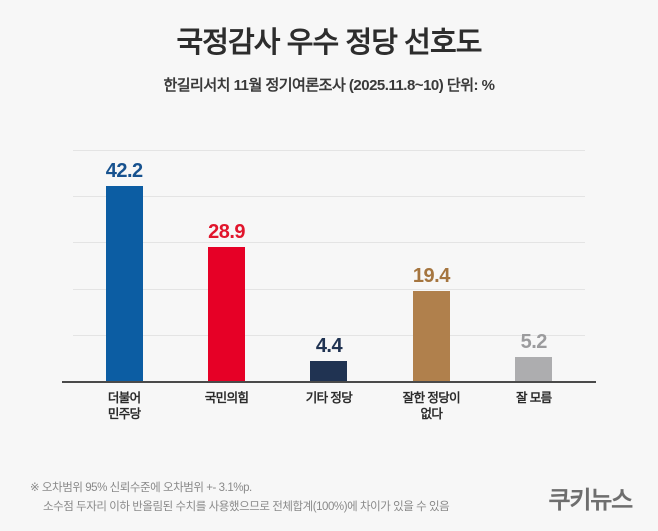  What do you see at coordinates (329, 345) in the screenshot?
I see `bar-value-label: 4.4` at bounding box center [329, 345].